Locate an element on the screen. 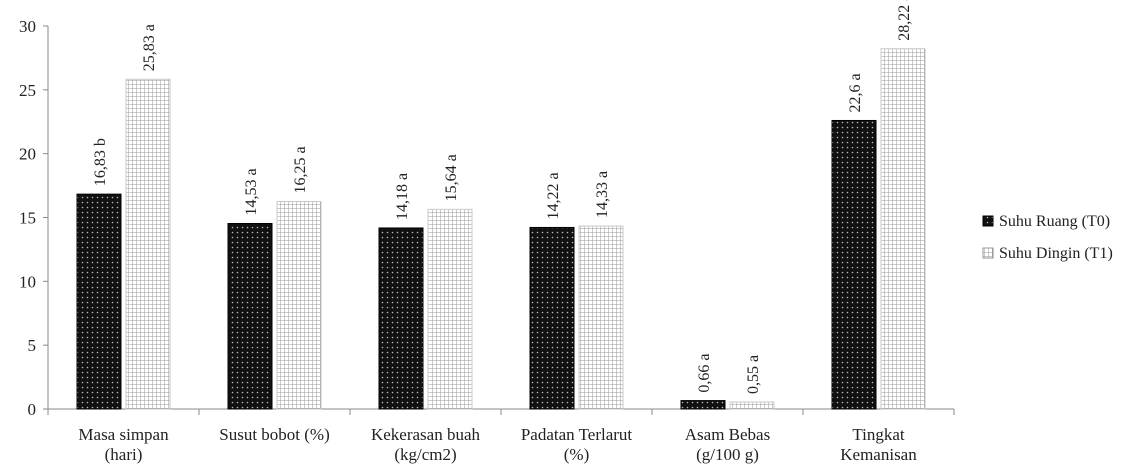 Image resolution: width=1146 pixels, height=471 pixels. y-tick-label: 25 is located at coordinates (27, 90).